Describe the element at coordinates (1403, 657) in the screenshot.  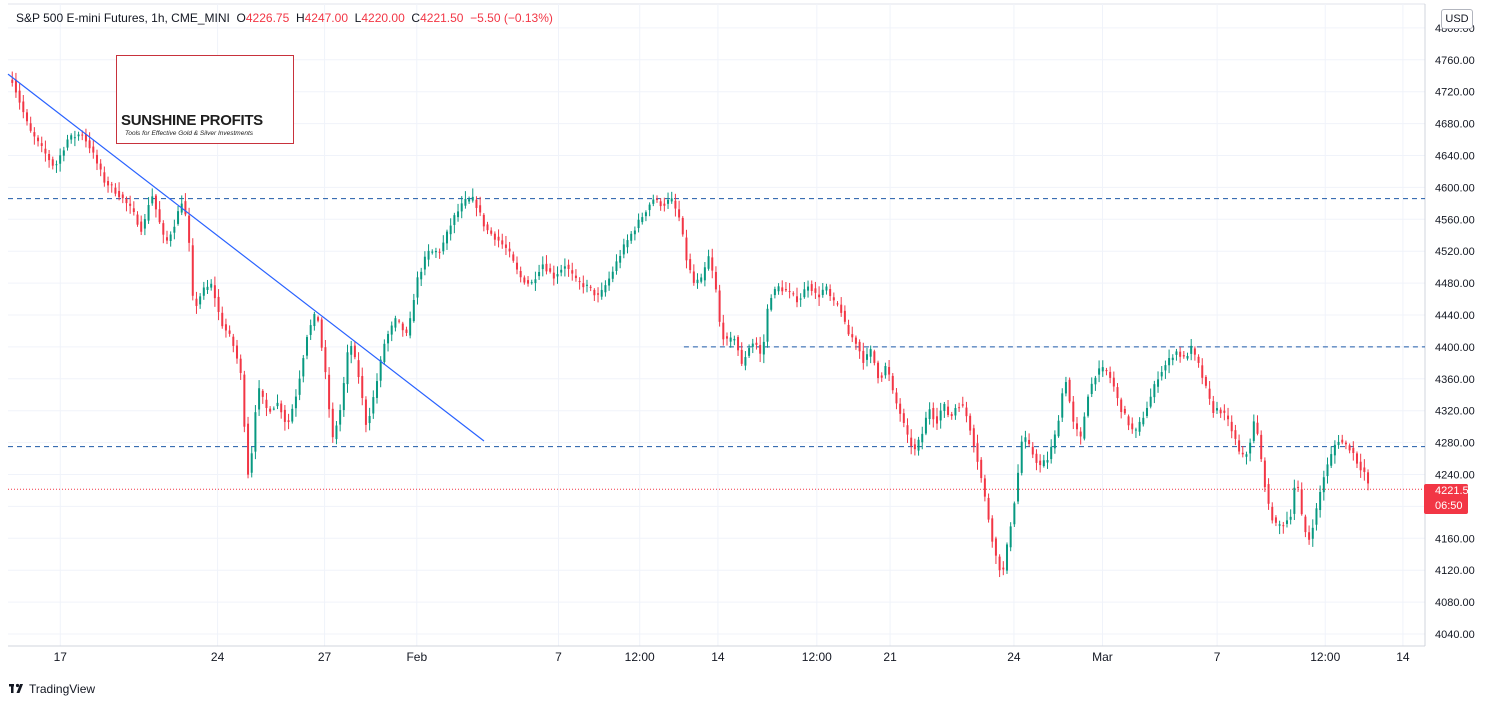
I see `time-tick-label: 14` at that location.